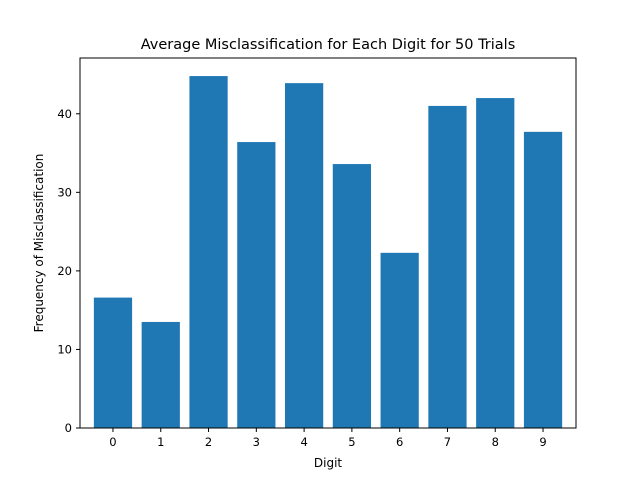 This screenshot has width=640, height=480. What do you see at coordinates (64, 349) in the screenshot?
I see `y-tick-label: 10` at bounding box center [64, 349].